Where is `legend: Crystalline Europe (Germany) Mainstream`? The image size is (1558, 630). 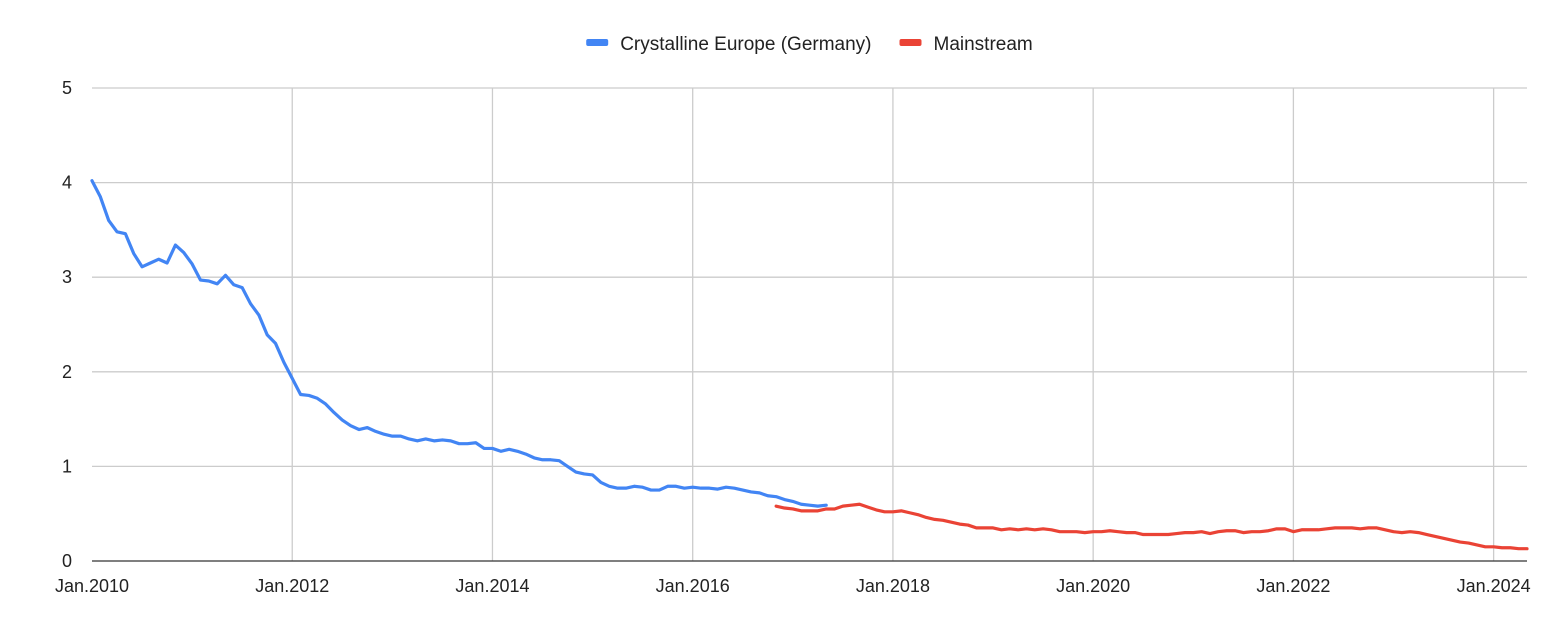
legend: Crystalline Europe (Germany) Mainstream is located at coordinates (809, 44).